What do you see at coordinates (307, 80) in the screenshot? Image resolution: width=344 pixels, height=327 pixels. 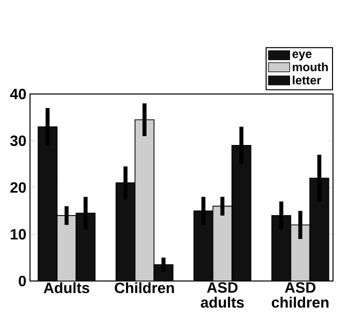 I see `legend-label: letter` at bounding box center [307, 80].